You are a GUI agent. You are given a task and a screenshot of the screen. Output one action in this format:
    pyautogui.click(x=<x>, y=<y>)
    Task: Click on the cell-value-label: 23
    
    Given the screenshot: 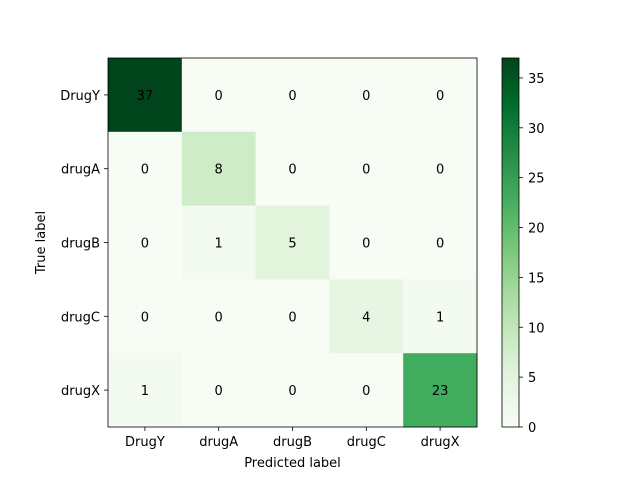 What is the action you would take?
    pyautogui.click(x=440, y=391)
    